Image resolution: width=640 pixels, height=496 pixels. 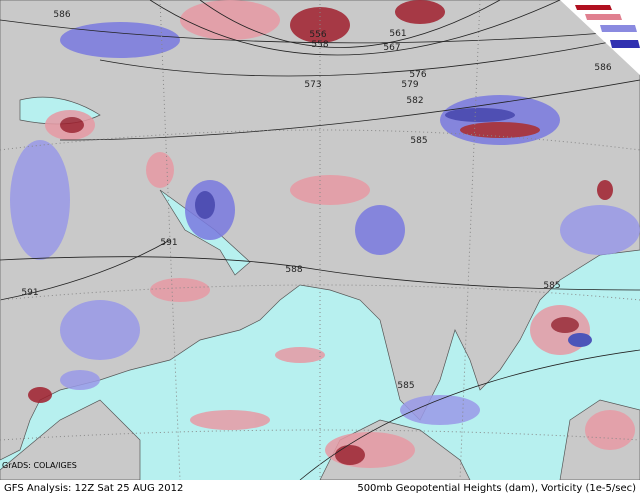 What do you see at coordinates (391, 48) in the screenshot?
I see `contour-label: 567` at bounding box center [391, 48].